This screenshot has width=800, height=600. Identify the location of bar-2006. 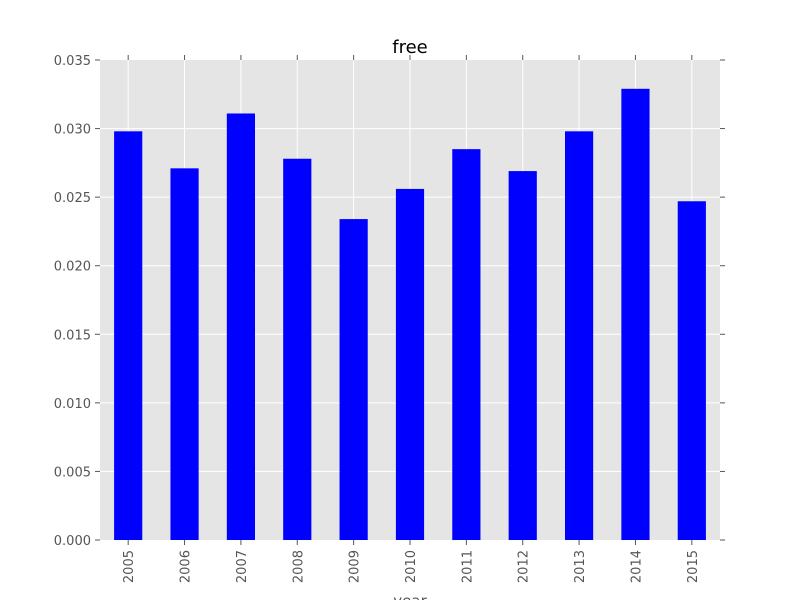
(184, 354).